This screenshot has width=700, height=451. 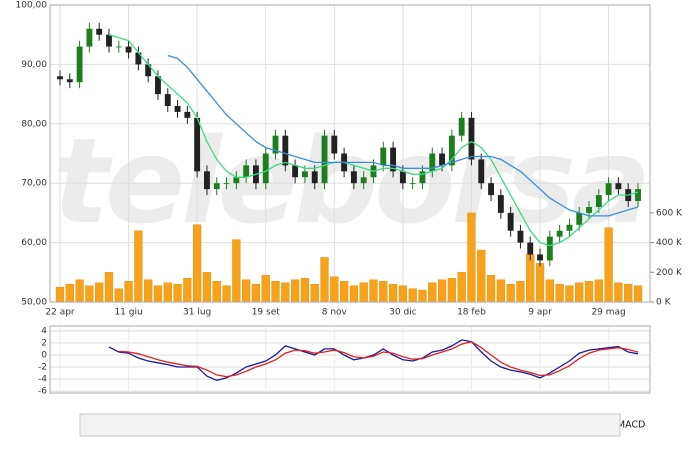 I want to click on y-tick-label: -6, so click(x=42, y=392).